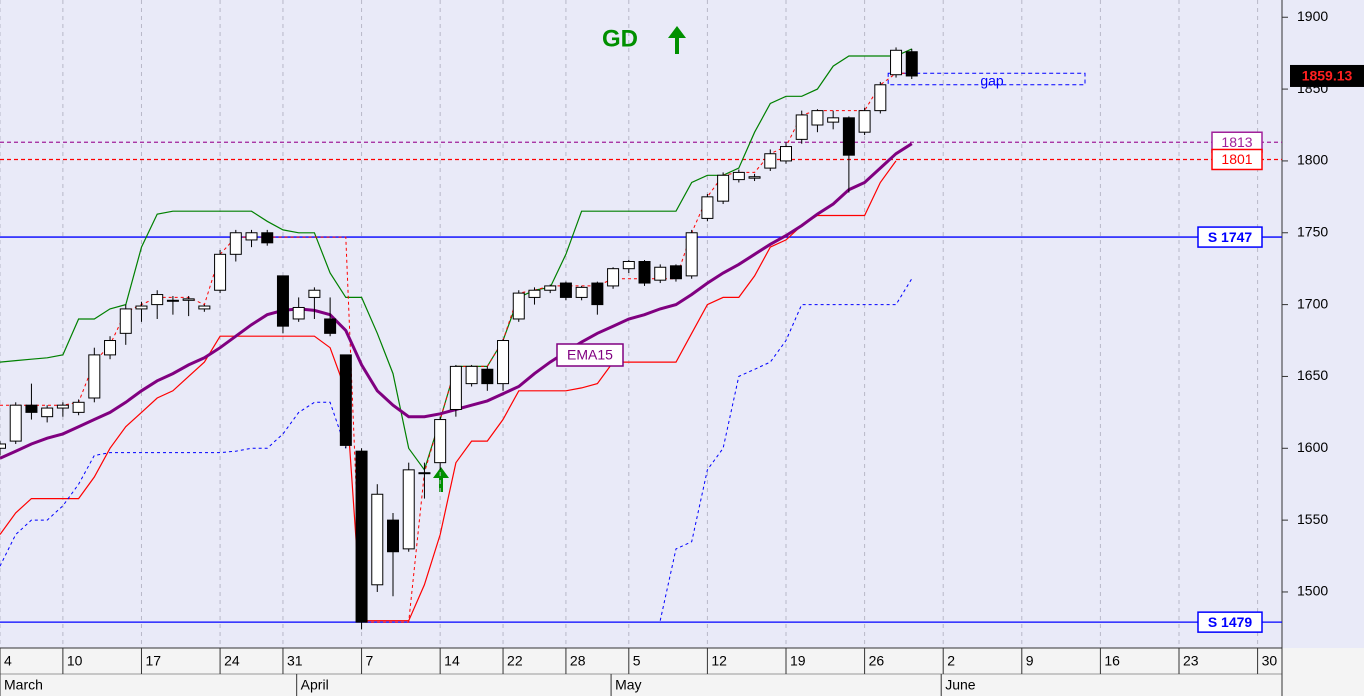 This screenshot has width=1364, height=696. I want to click on y-tick-label: 1900, so click(1312, 16).